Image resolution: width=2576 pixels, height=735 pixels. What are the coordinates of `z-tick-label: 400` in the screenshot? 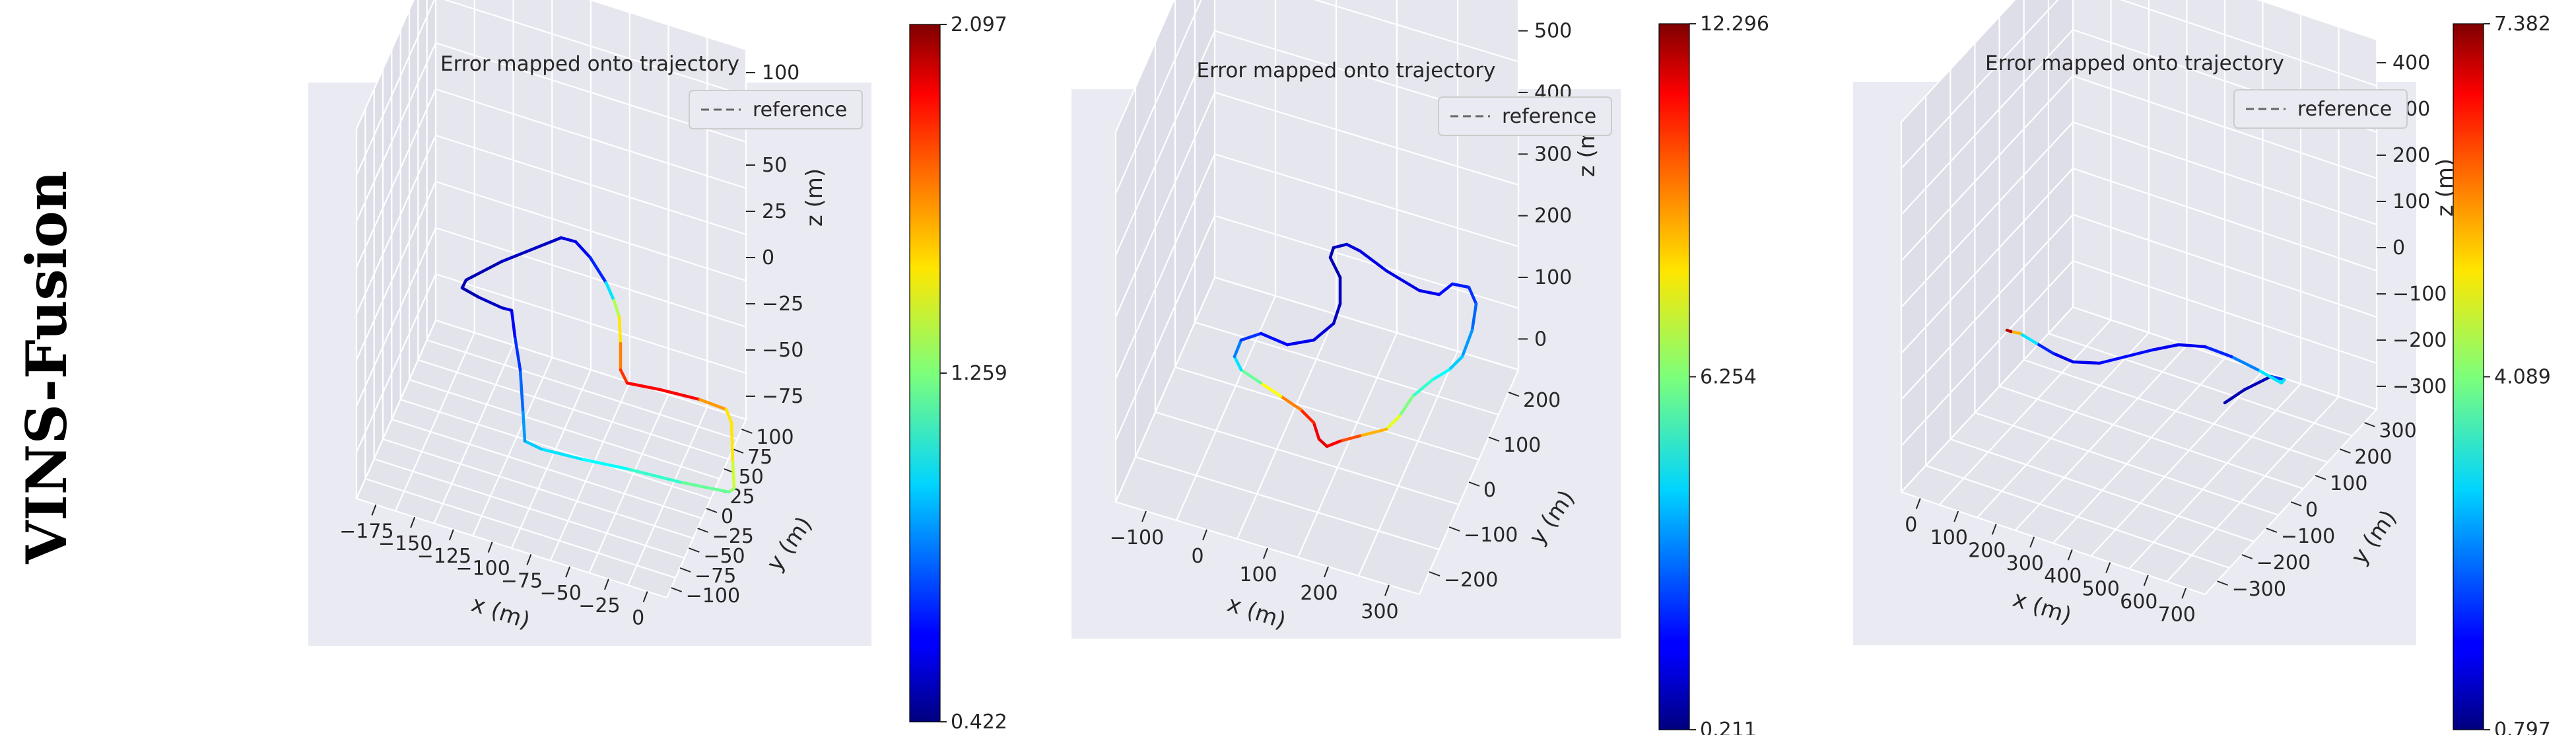 It's located at (2411, 63).